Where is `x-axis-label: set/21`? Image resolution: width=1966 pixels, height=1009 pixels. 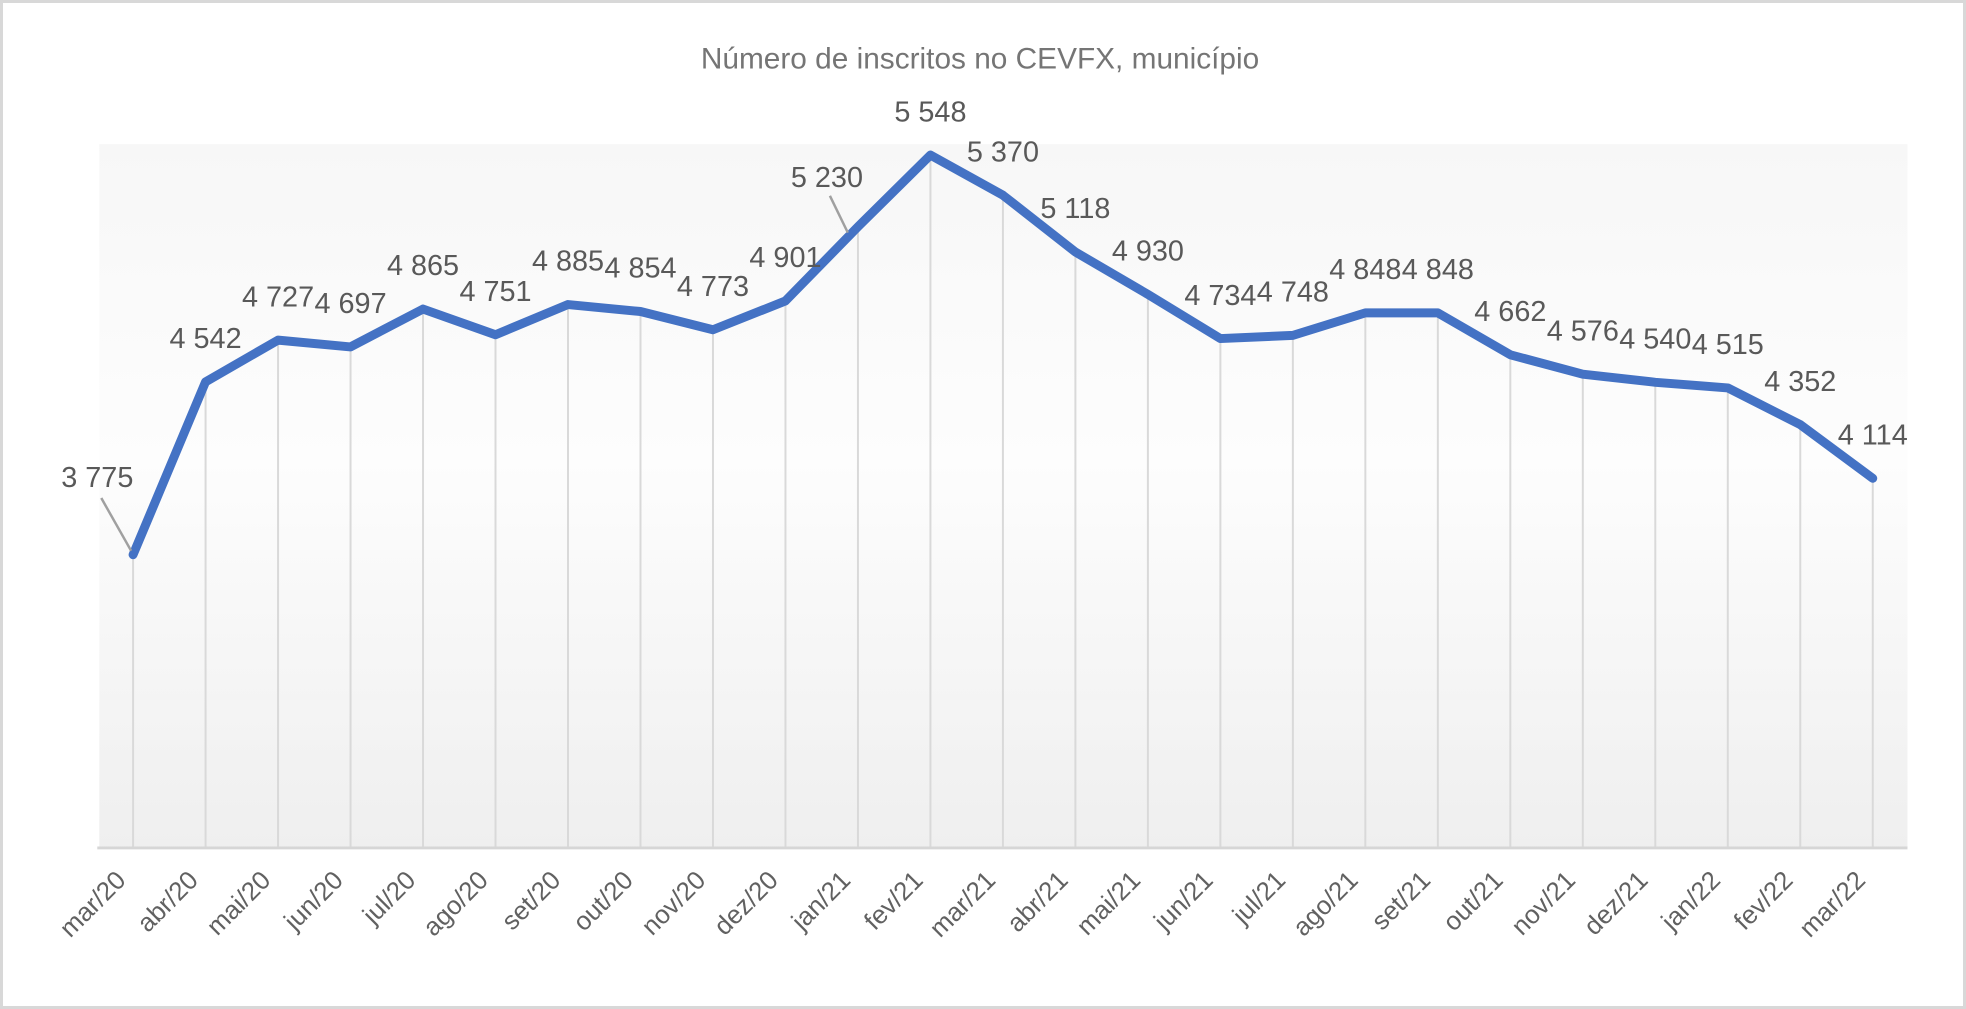 x-axis-label: set/21 is located at coordinates (1402, 901).